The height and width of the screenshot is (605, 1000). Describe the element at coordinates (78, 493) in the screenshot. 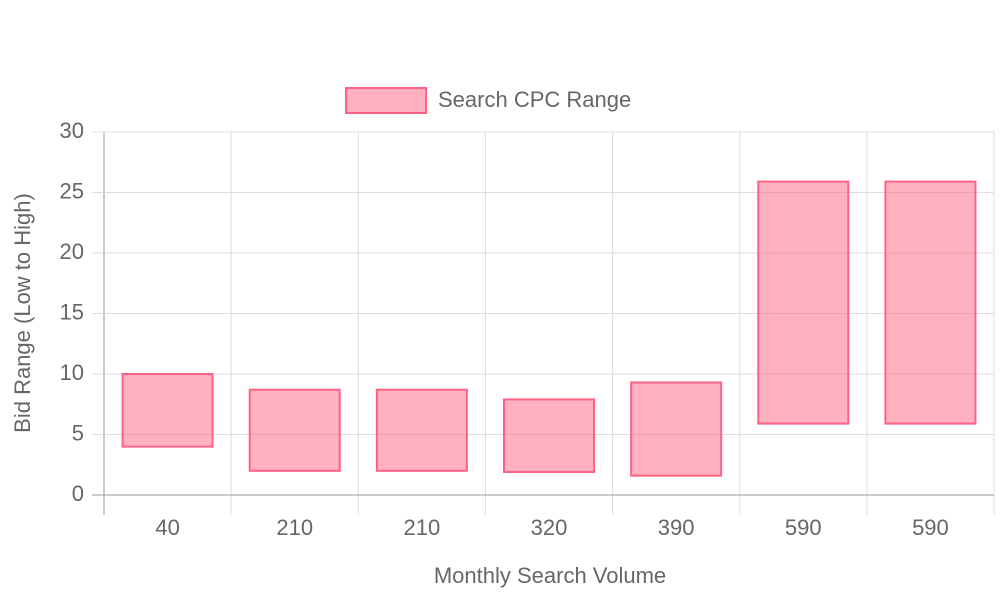

I see `y-tick-label: 0` at that location.